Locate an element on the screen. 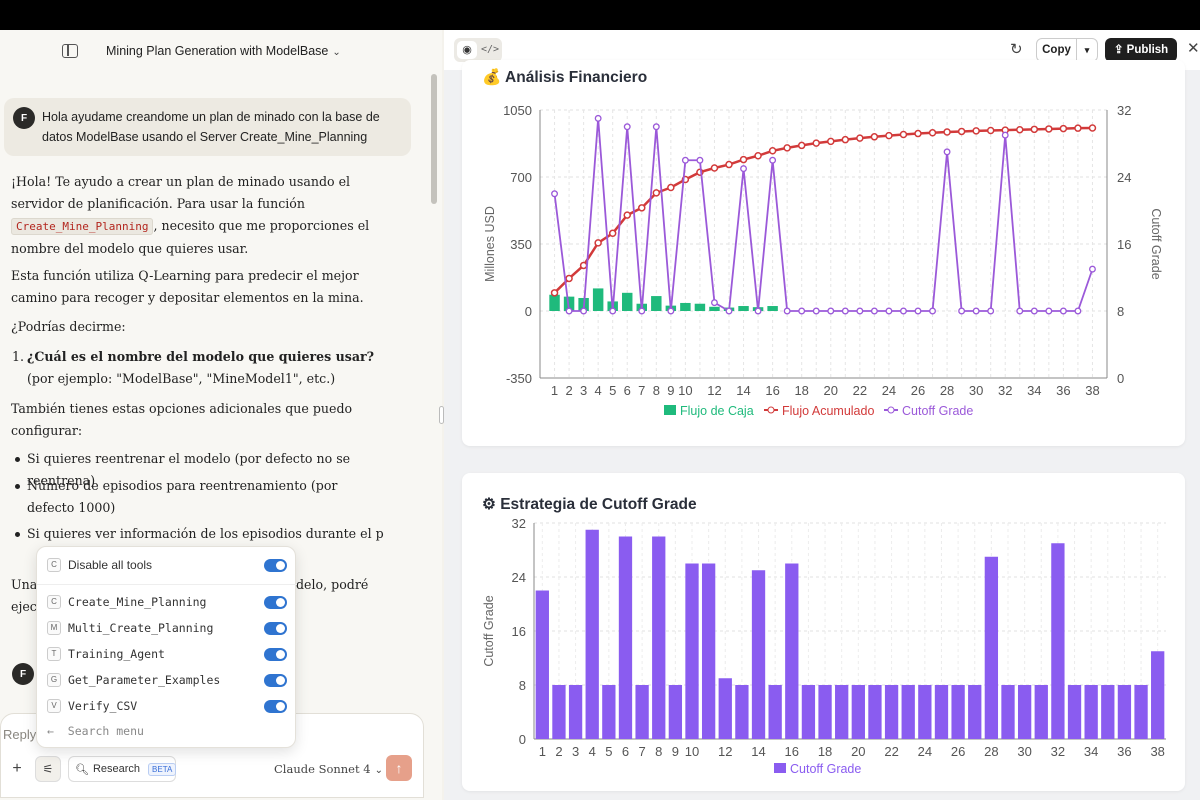 The image size is (1200, 800). chevron-down-icon: ⌄ is located at coordinates (378, 770).